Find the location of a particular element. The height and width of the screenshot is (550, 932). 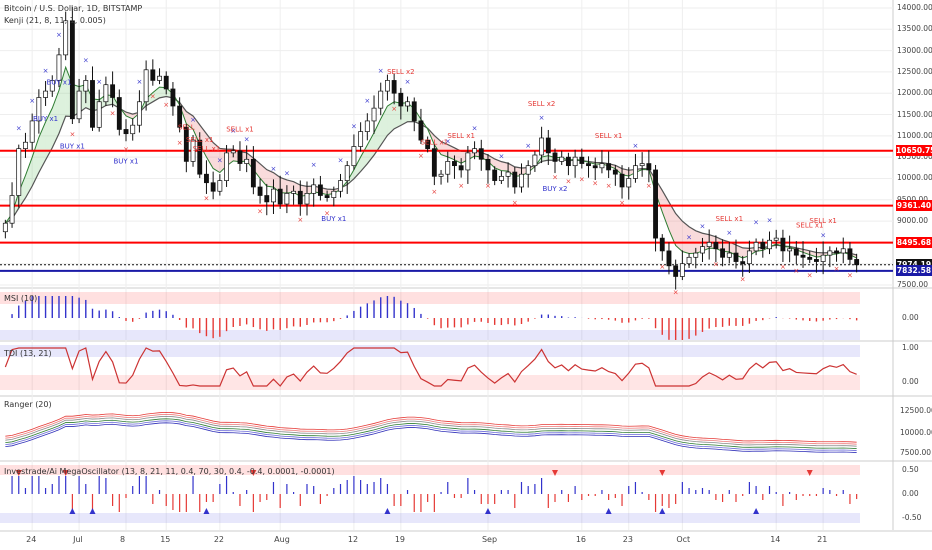

signal-label: BUY x2 is located at coordinates (554, 189).